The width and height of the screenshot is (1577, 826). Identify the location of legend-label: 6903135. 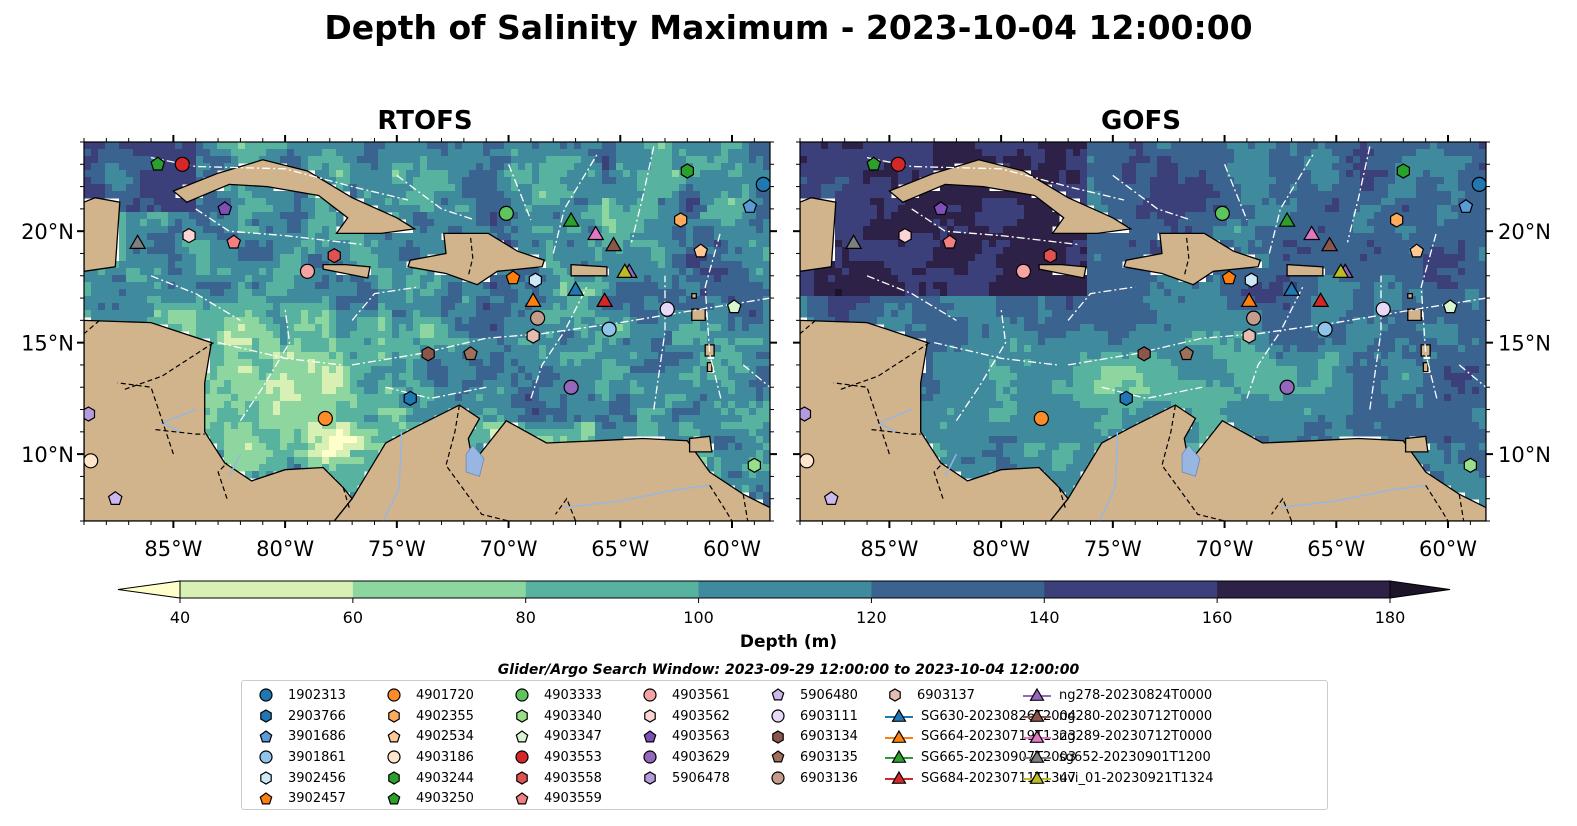
(829, 757).